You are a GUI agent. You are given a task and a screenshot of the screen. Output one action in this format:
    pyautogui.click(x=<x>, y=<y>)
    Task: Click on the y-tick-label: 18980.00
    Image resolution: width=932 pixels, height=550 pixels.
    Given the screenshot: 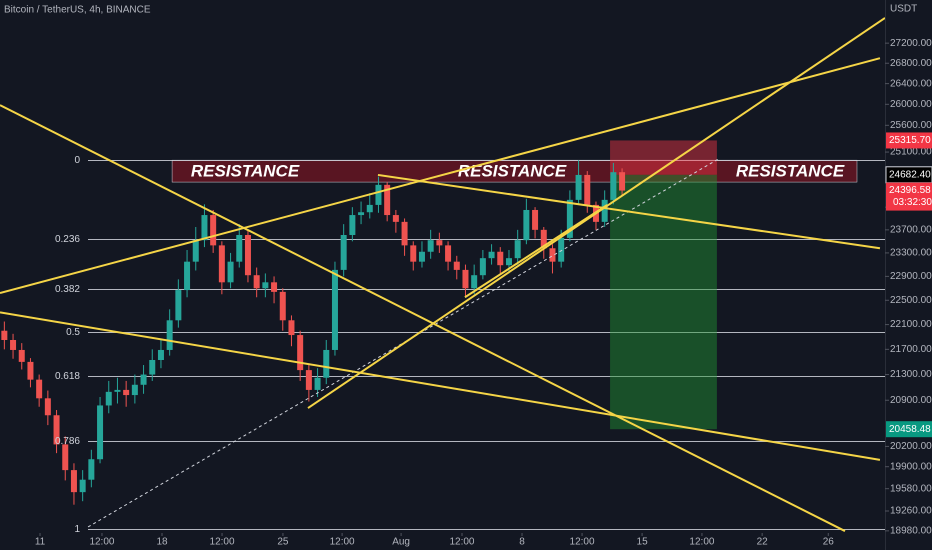 What is the action you would take?
    pyautogui.click(x=911, y=530)
    